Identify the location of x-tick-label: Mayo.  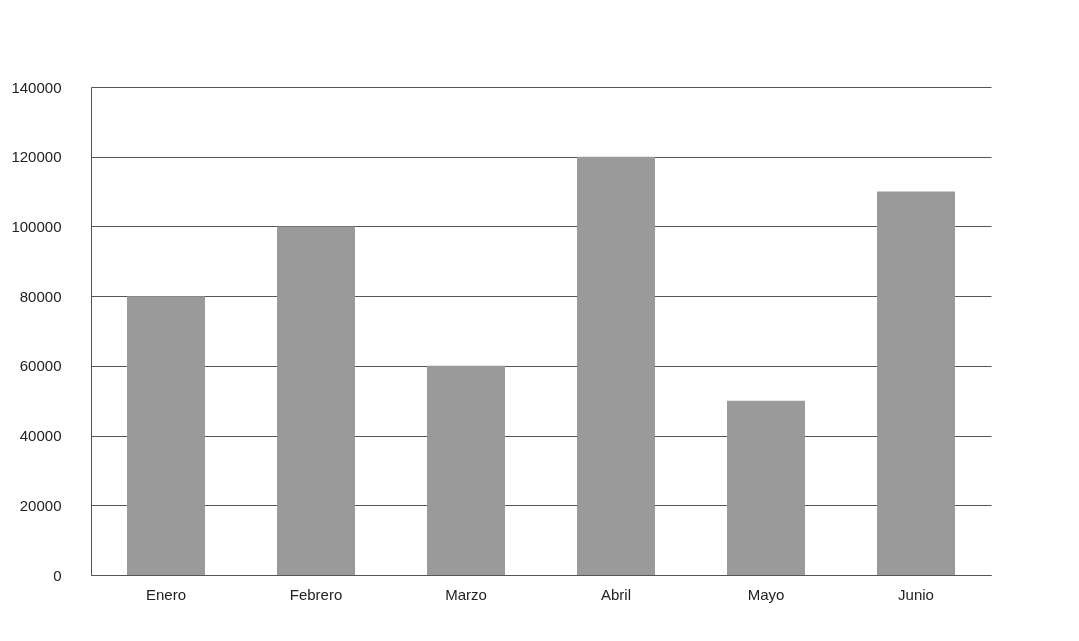
(766, 594).